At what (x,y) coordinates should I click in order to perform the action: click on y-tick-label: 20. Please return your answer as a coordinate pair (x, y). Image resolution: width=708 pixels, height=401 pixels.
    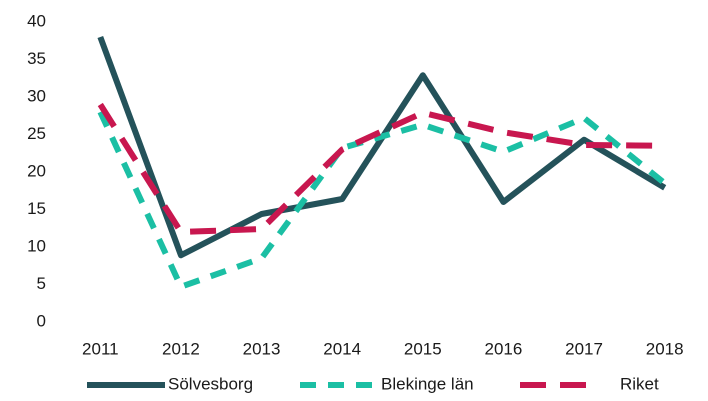
    Looking at the image, I should click on (36, 170).